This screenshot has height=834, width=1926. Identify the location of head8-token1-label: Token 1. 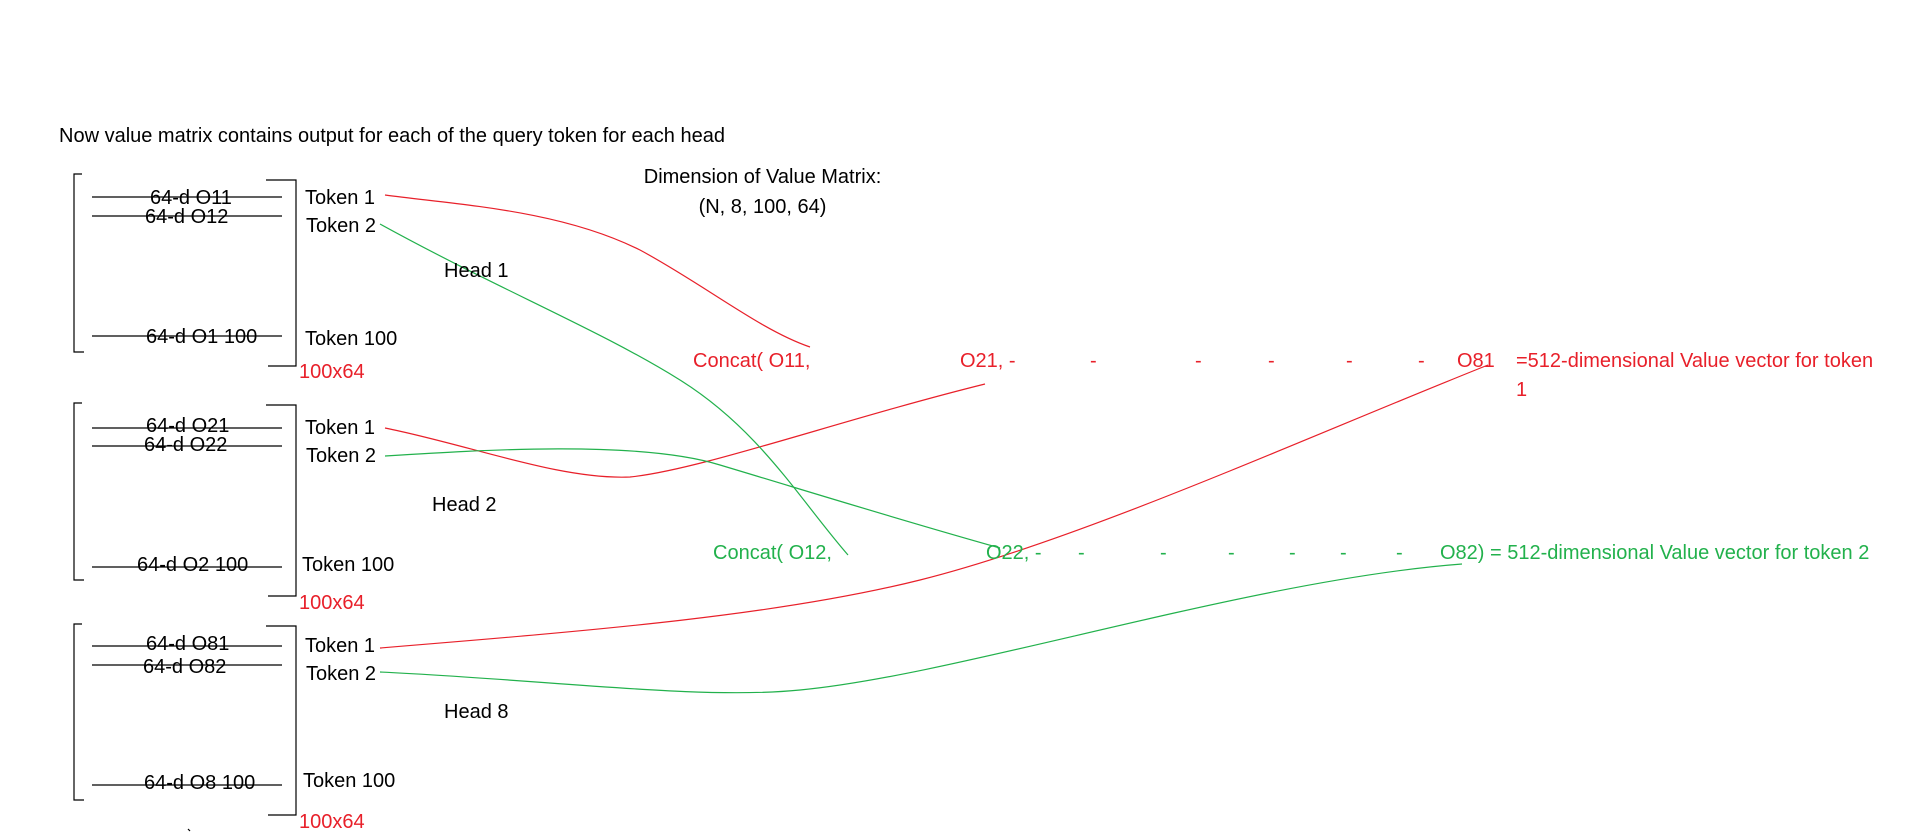
(340, 646).